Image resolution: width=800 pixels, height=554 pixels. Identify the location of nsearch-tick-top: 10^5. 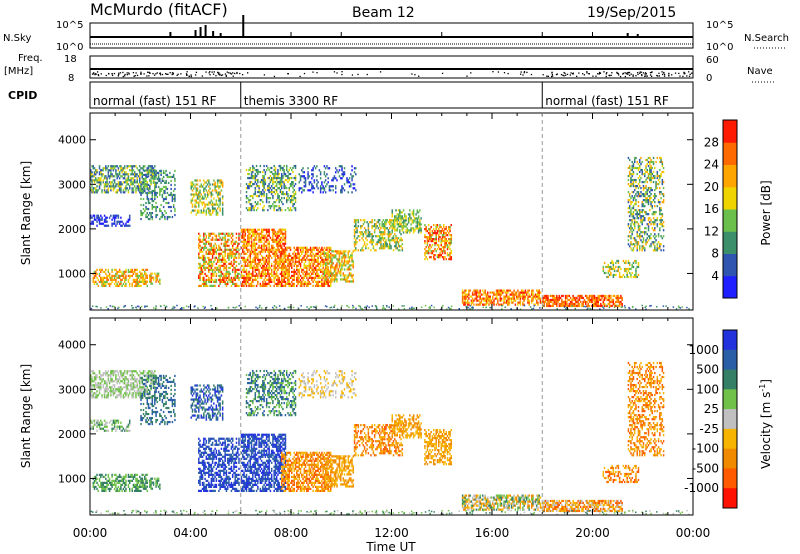
(719, 25).